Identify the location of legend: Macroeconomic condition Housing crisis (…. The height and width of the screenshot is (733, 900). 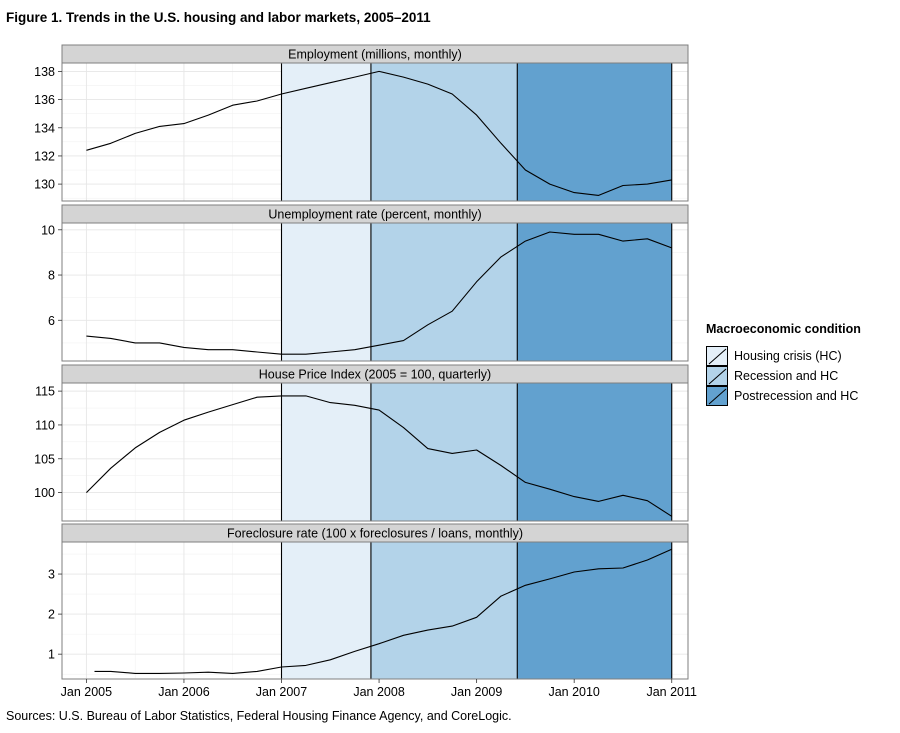
(783, 364).